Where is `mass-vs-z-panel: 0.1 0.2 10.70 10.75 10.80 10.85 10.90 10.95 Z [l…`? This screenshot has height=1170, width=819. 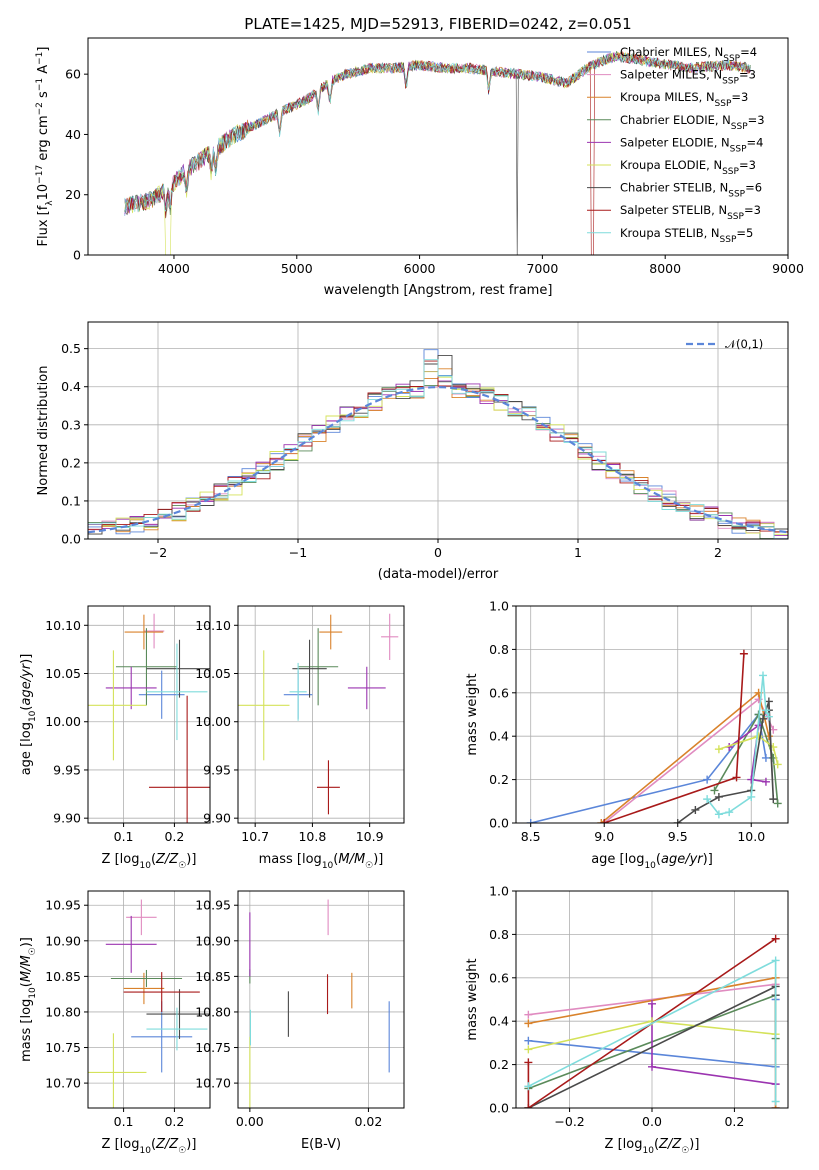 mass-vs-z-panel: 0.1 0.2 10.70 10.75 10.80 10.85 10.90 10.95 Z [l… is located at coordinates (115, 1023).